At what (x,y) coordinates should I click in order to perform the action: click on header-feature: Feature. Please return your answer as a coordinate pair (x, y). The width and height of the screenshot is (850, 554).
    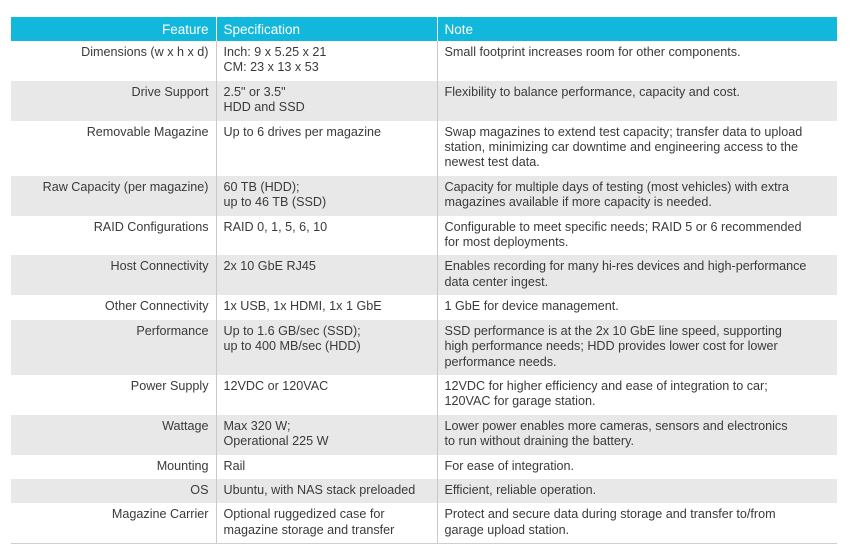
    Looking at the image, I should click on (114, 29).